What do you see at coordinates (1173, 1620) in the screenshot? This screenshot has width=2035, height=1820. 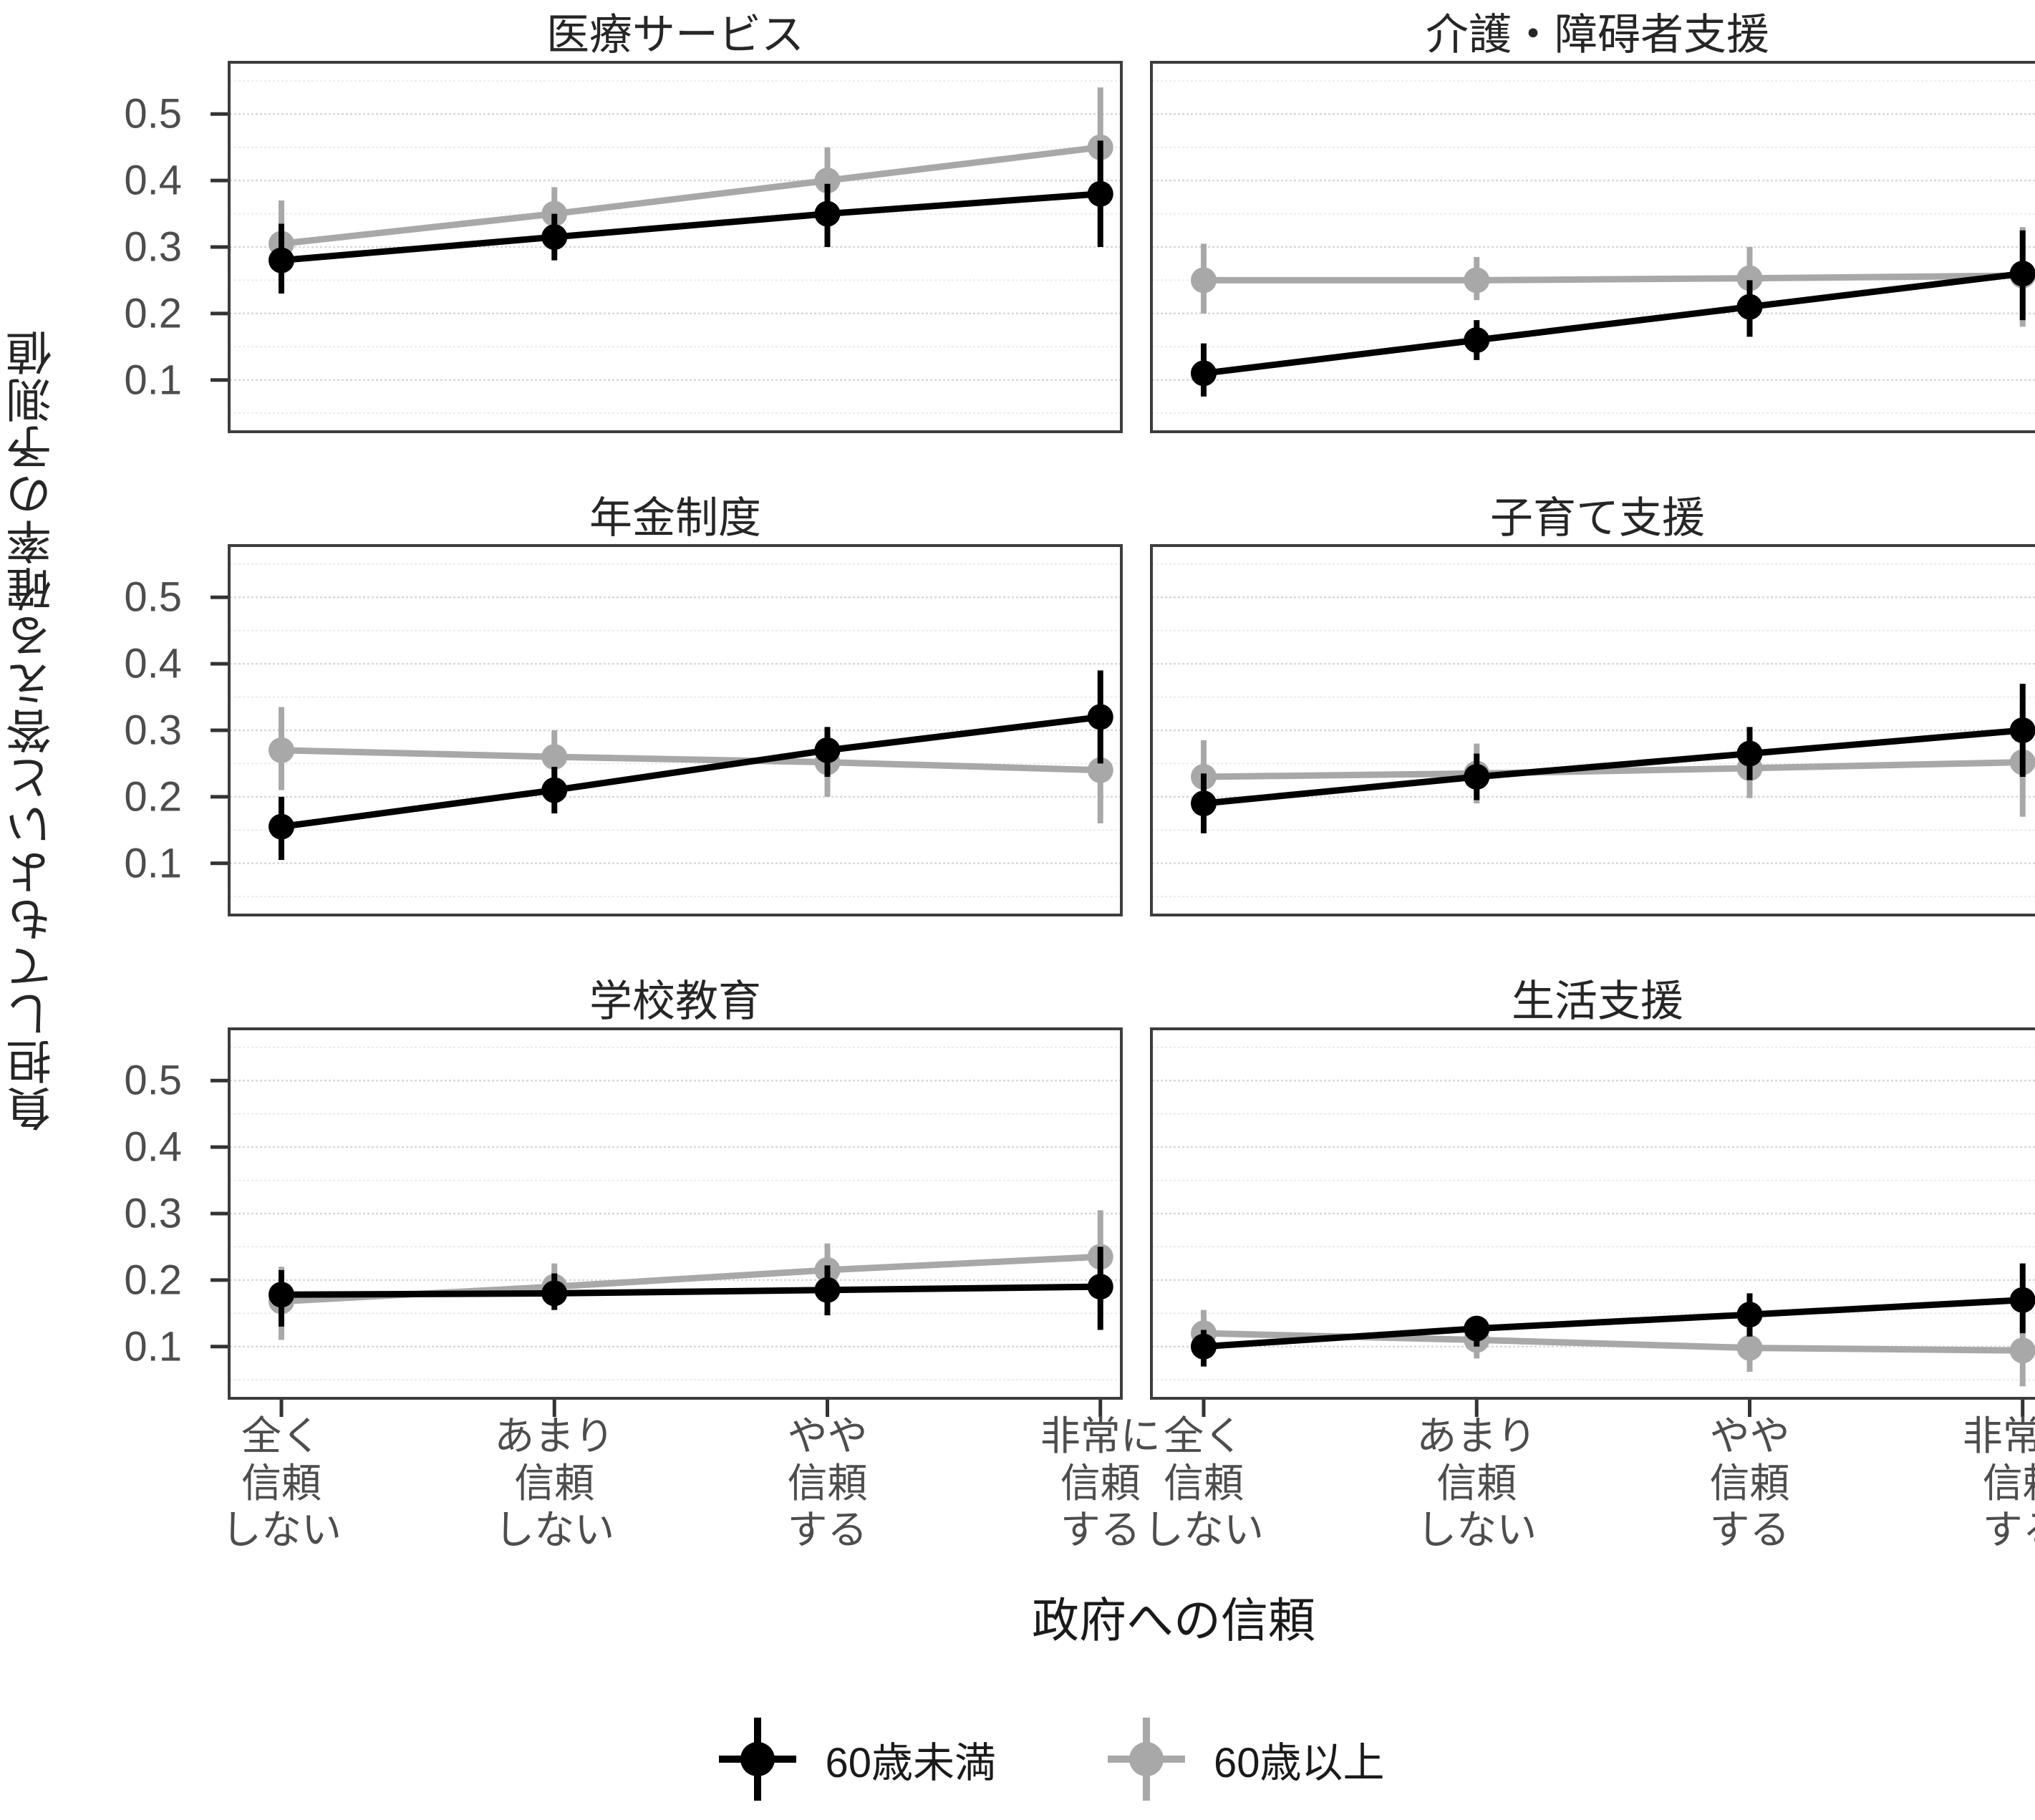 I see `x-axis-title: 政府への信頼` at bounding box center [1173, 1620].